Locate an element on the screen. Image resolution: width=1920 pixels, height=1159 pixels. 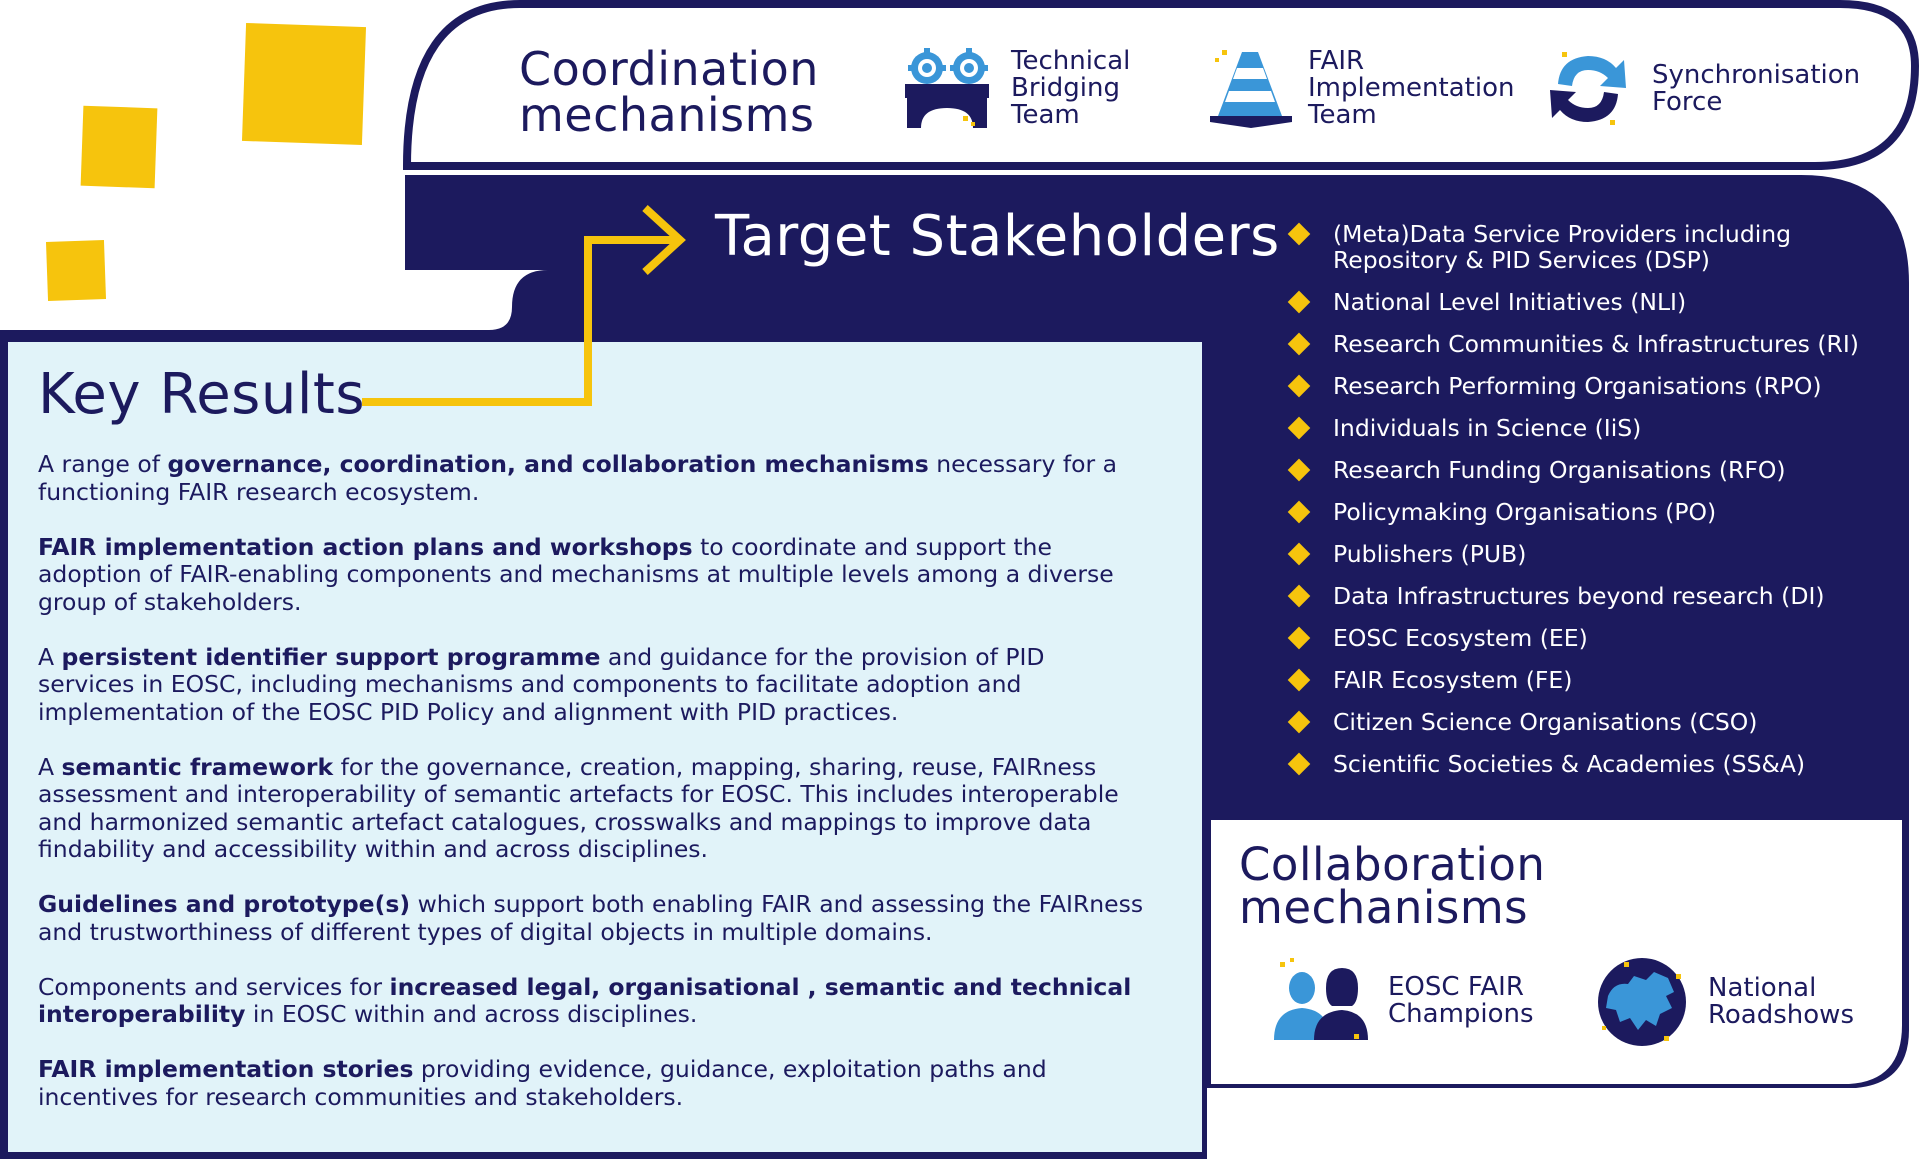
technical-bridging-team-label: Technical Bridging Team is located at coordinates (1071, 87).